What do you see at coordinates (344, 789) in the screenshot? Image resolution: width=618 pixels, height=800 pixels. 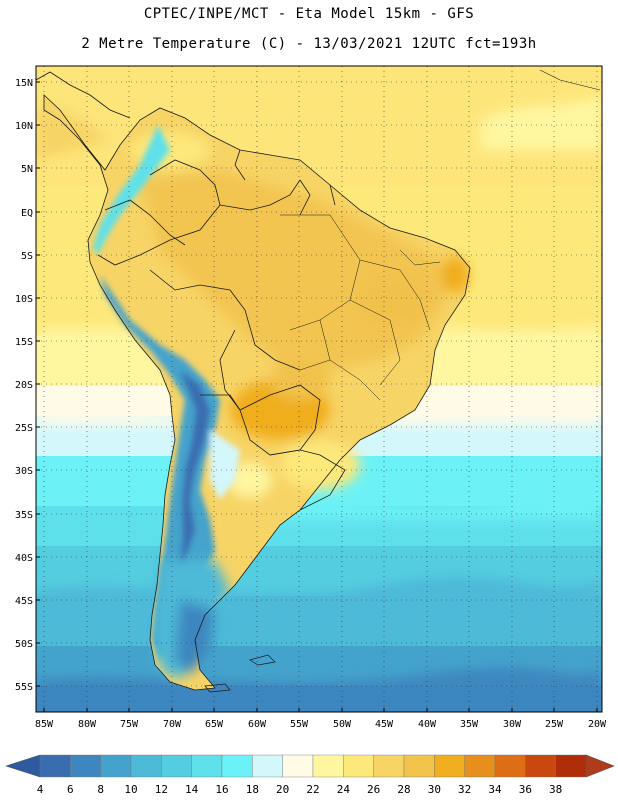 I see `colorbar-label: 24` at bounding box center [344, 789].